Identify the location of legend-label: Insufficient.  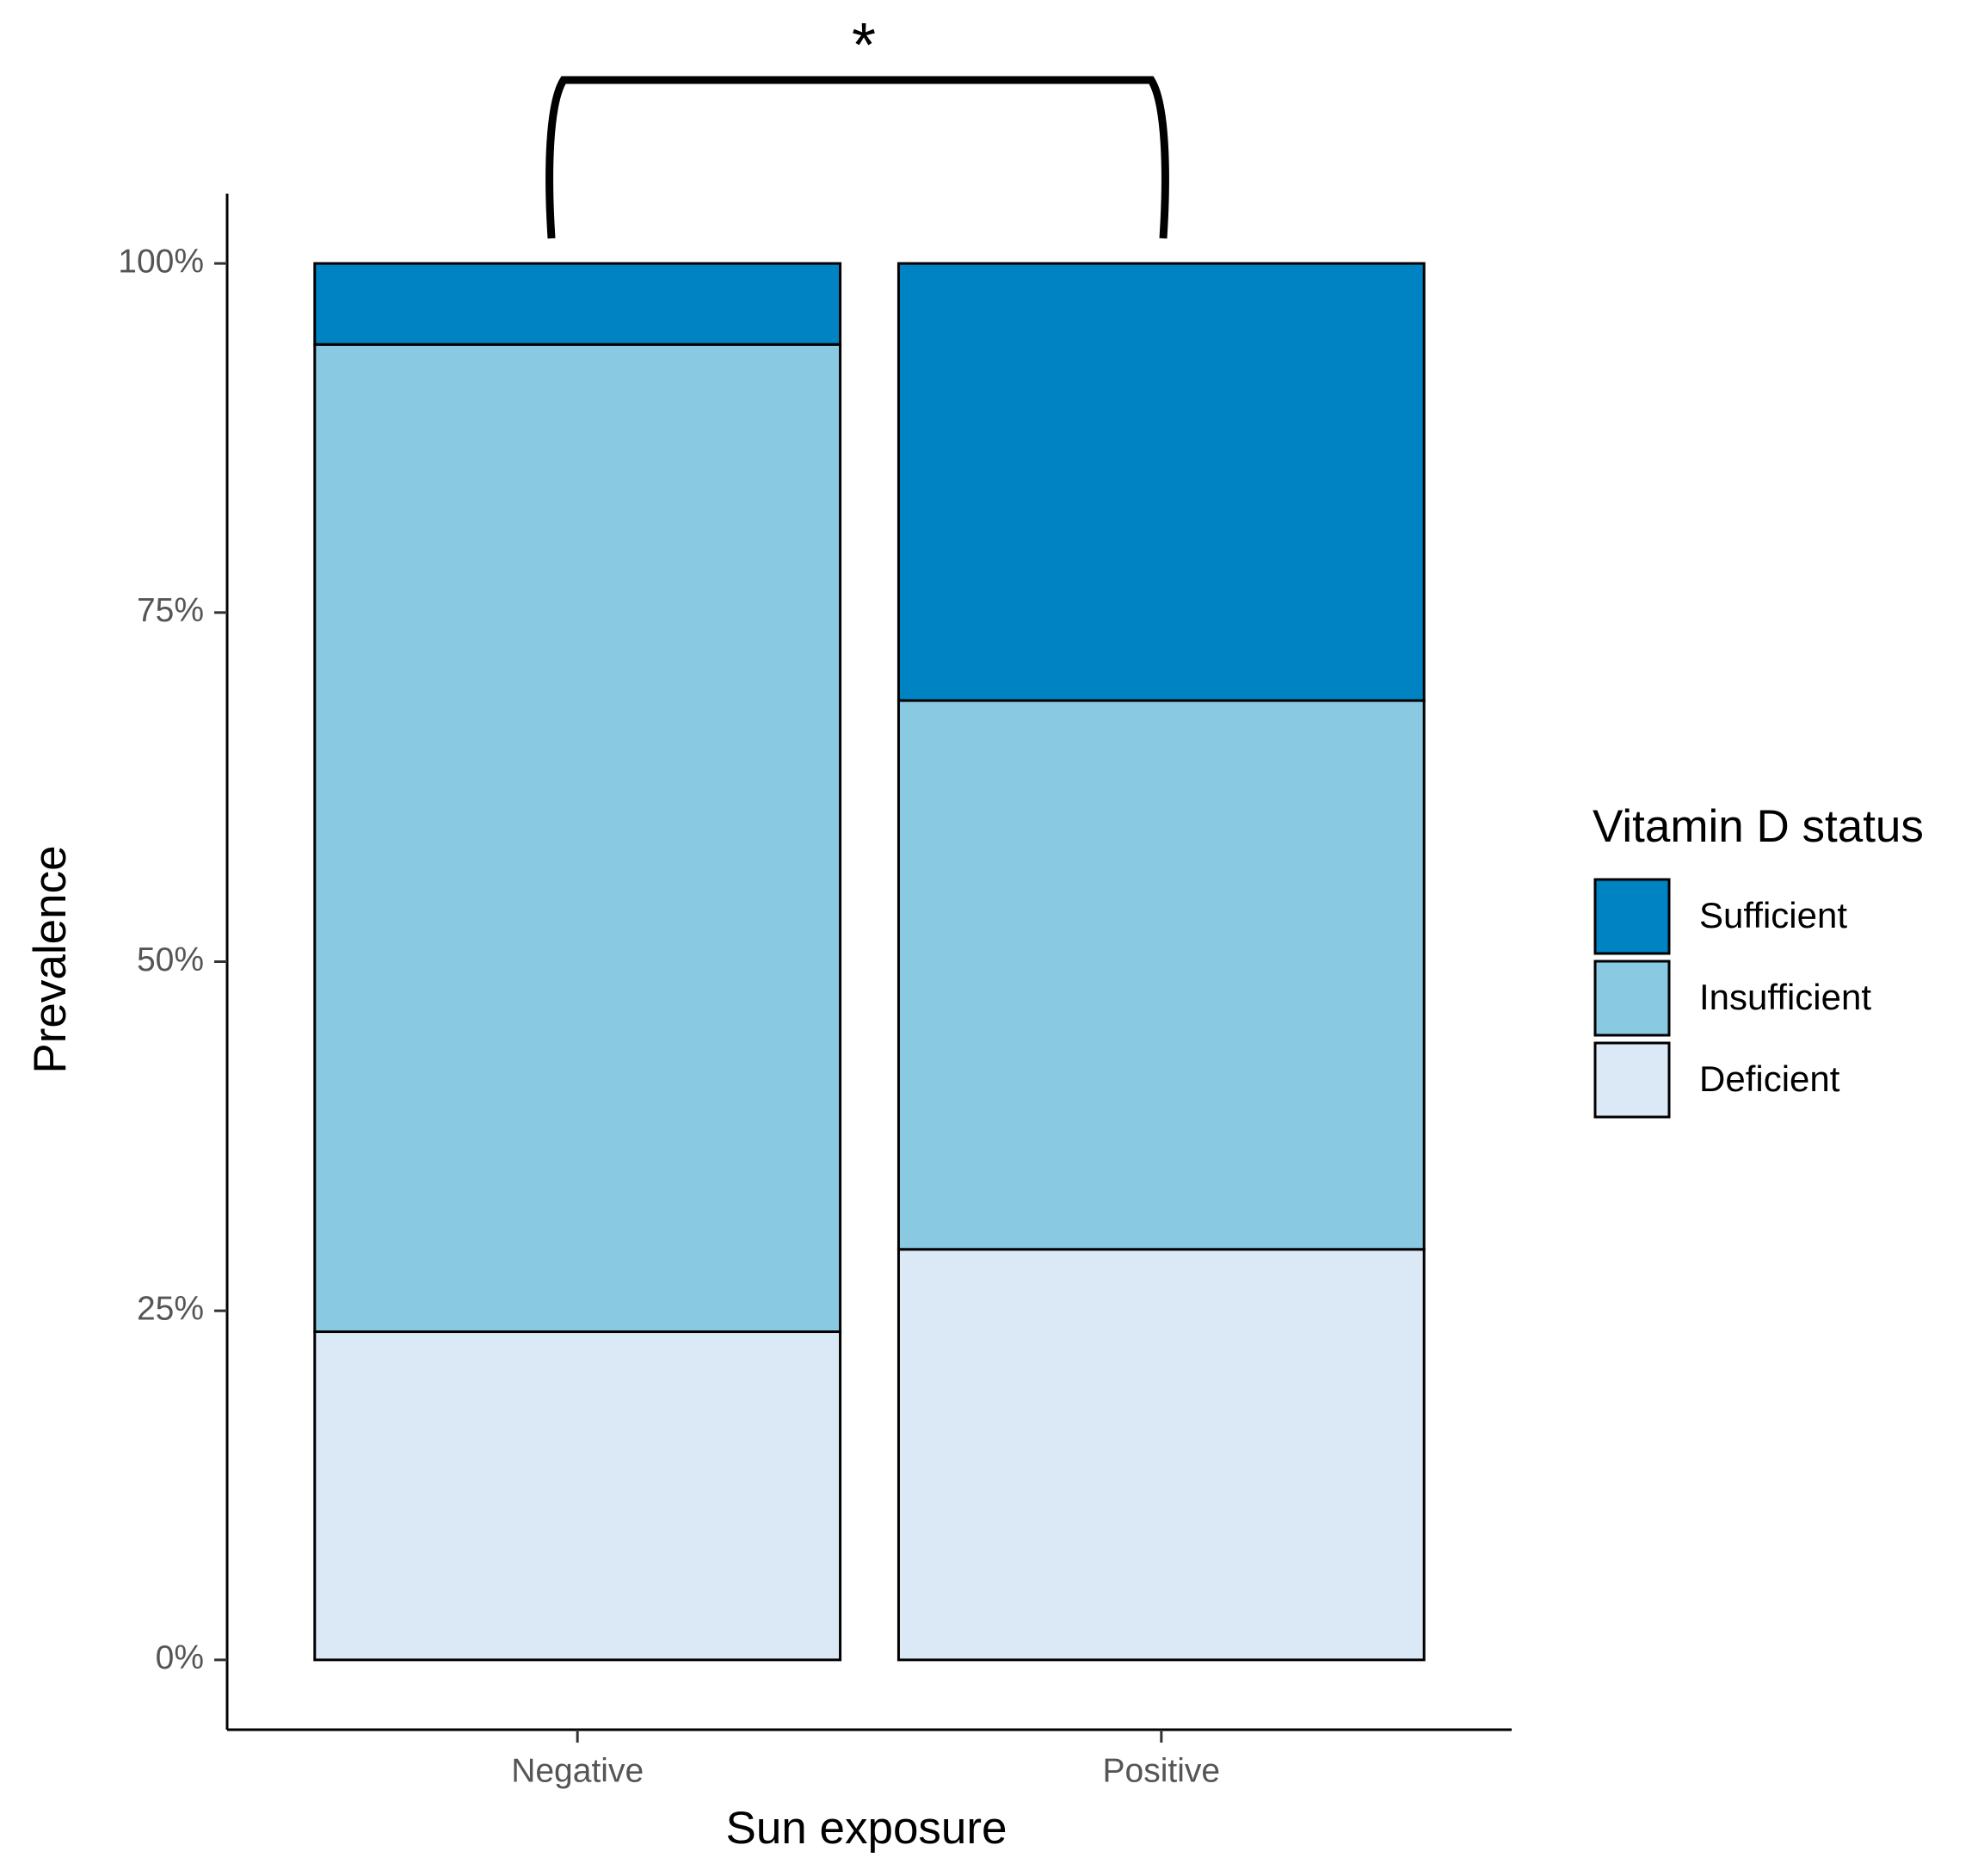
(1785, 997).